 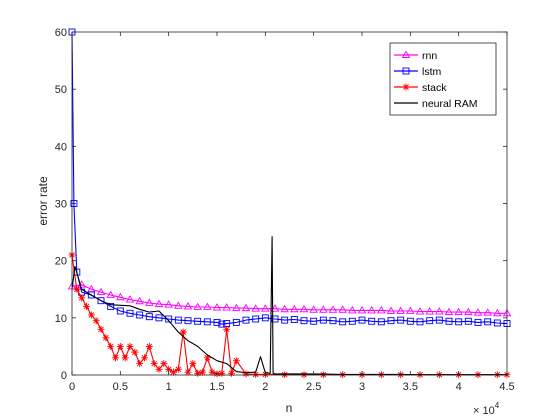 I want to click on x-tick-label: 1, so click(x=169, y=387).